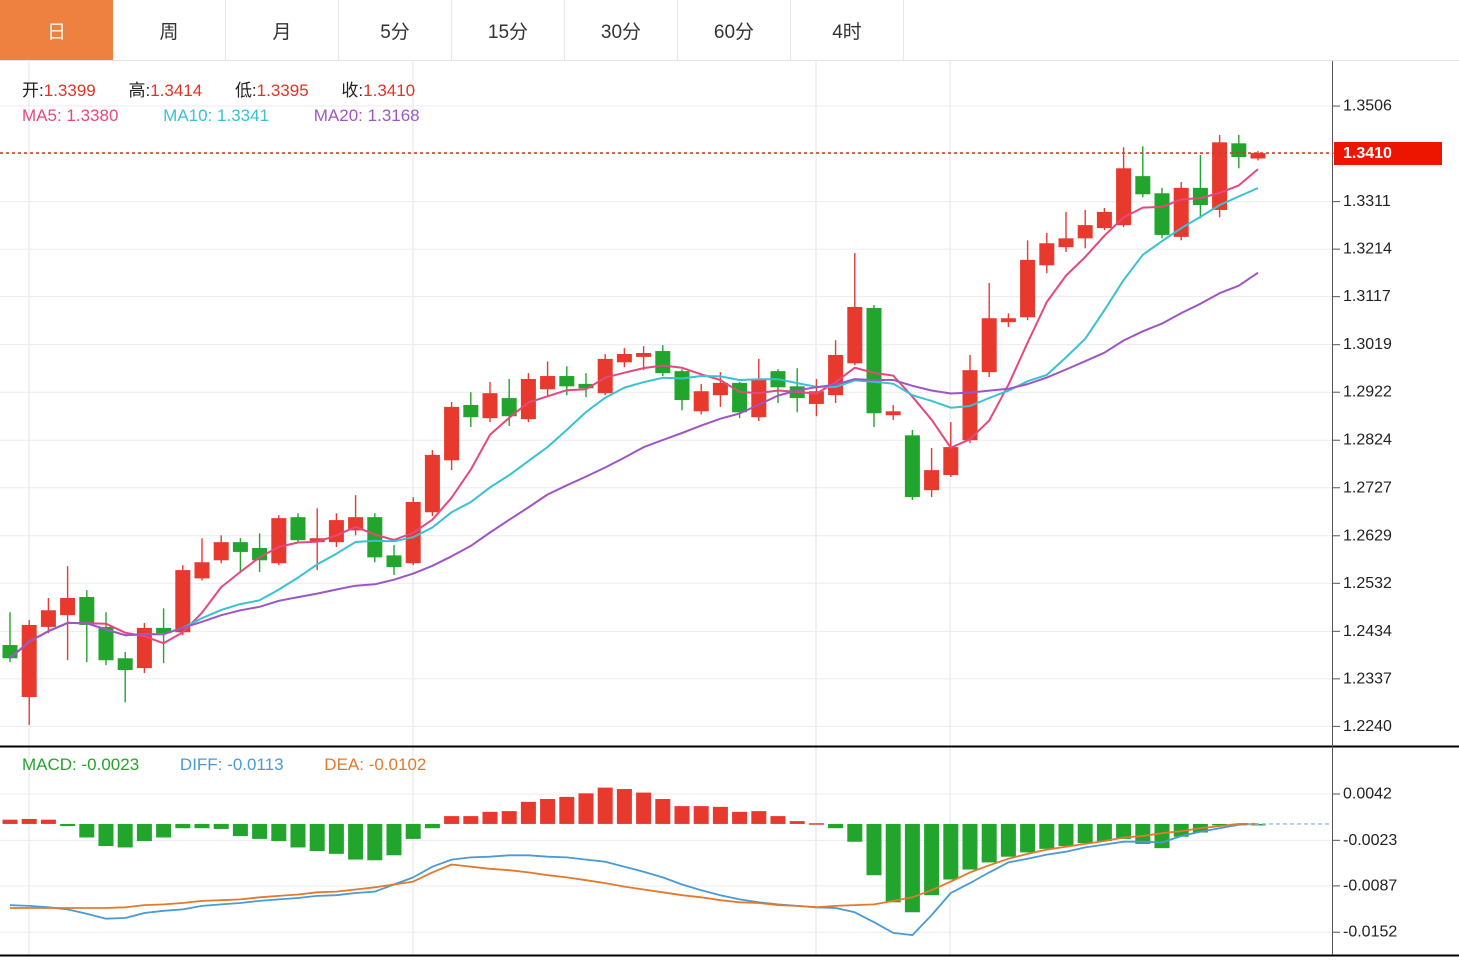  I want to click on macd-tick-label: -0.0023, so click(1370, 840).